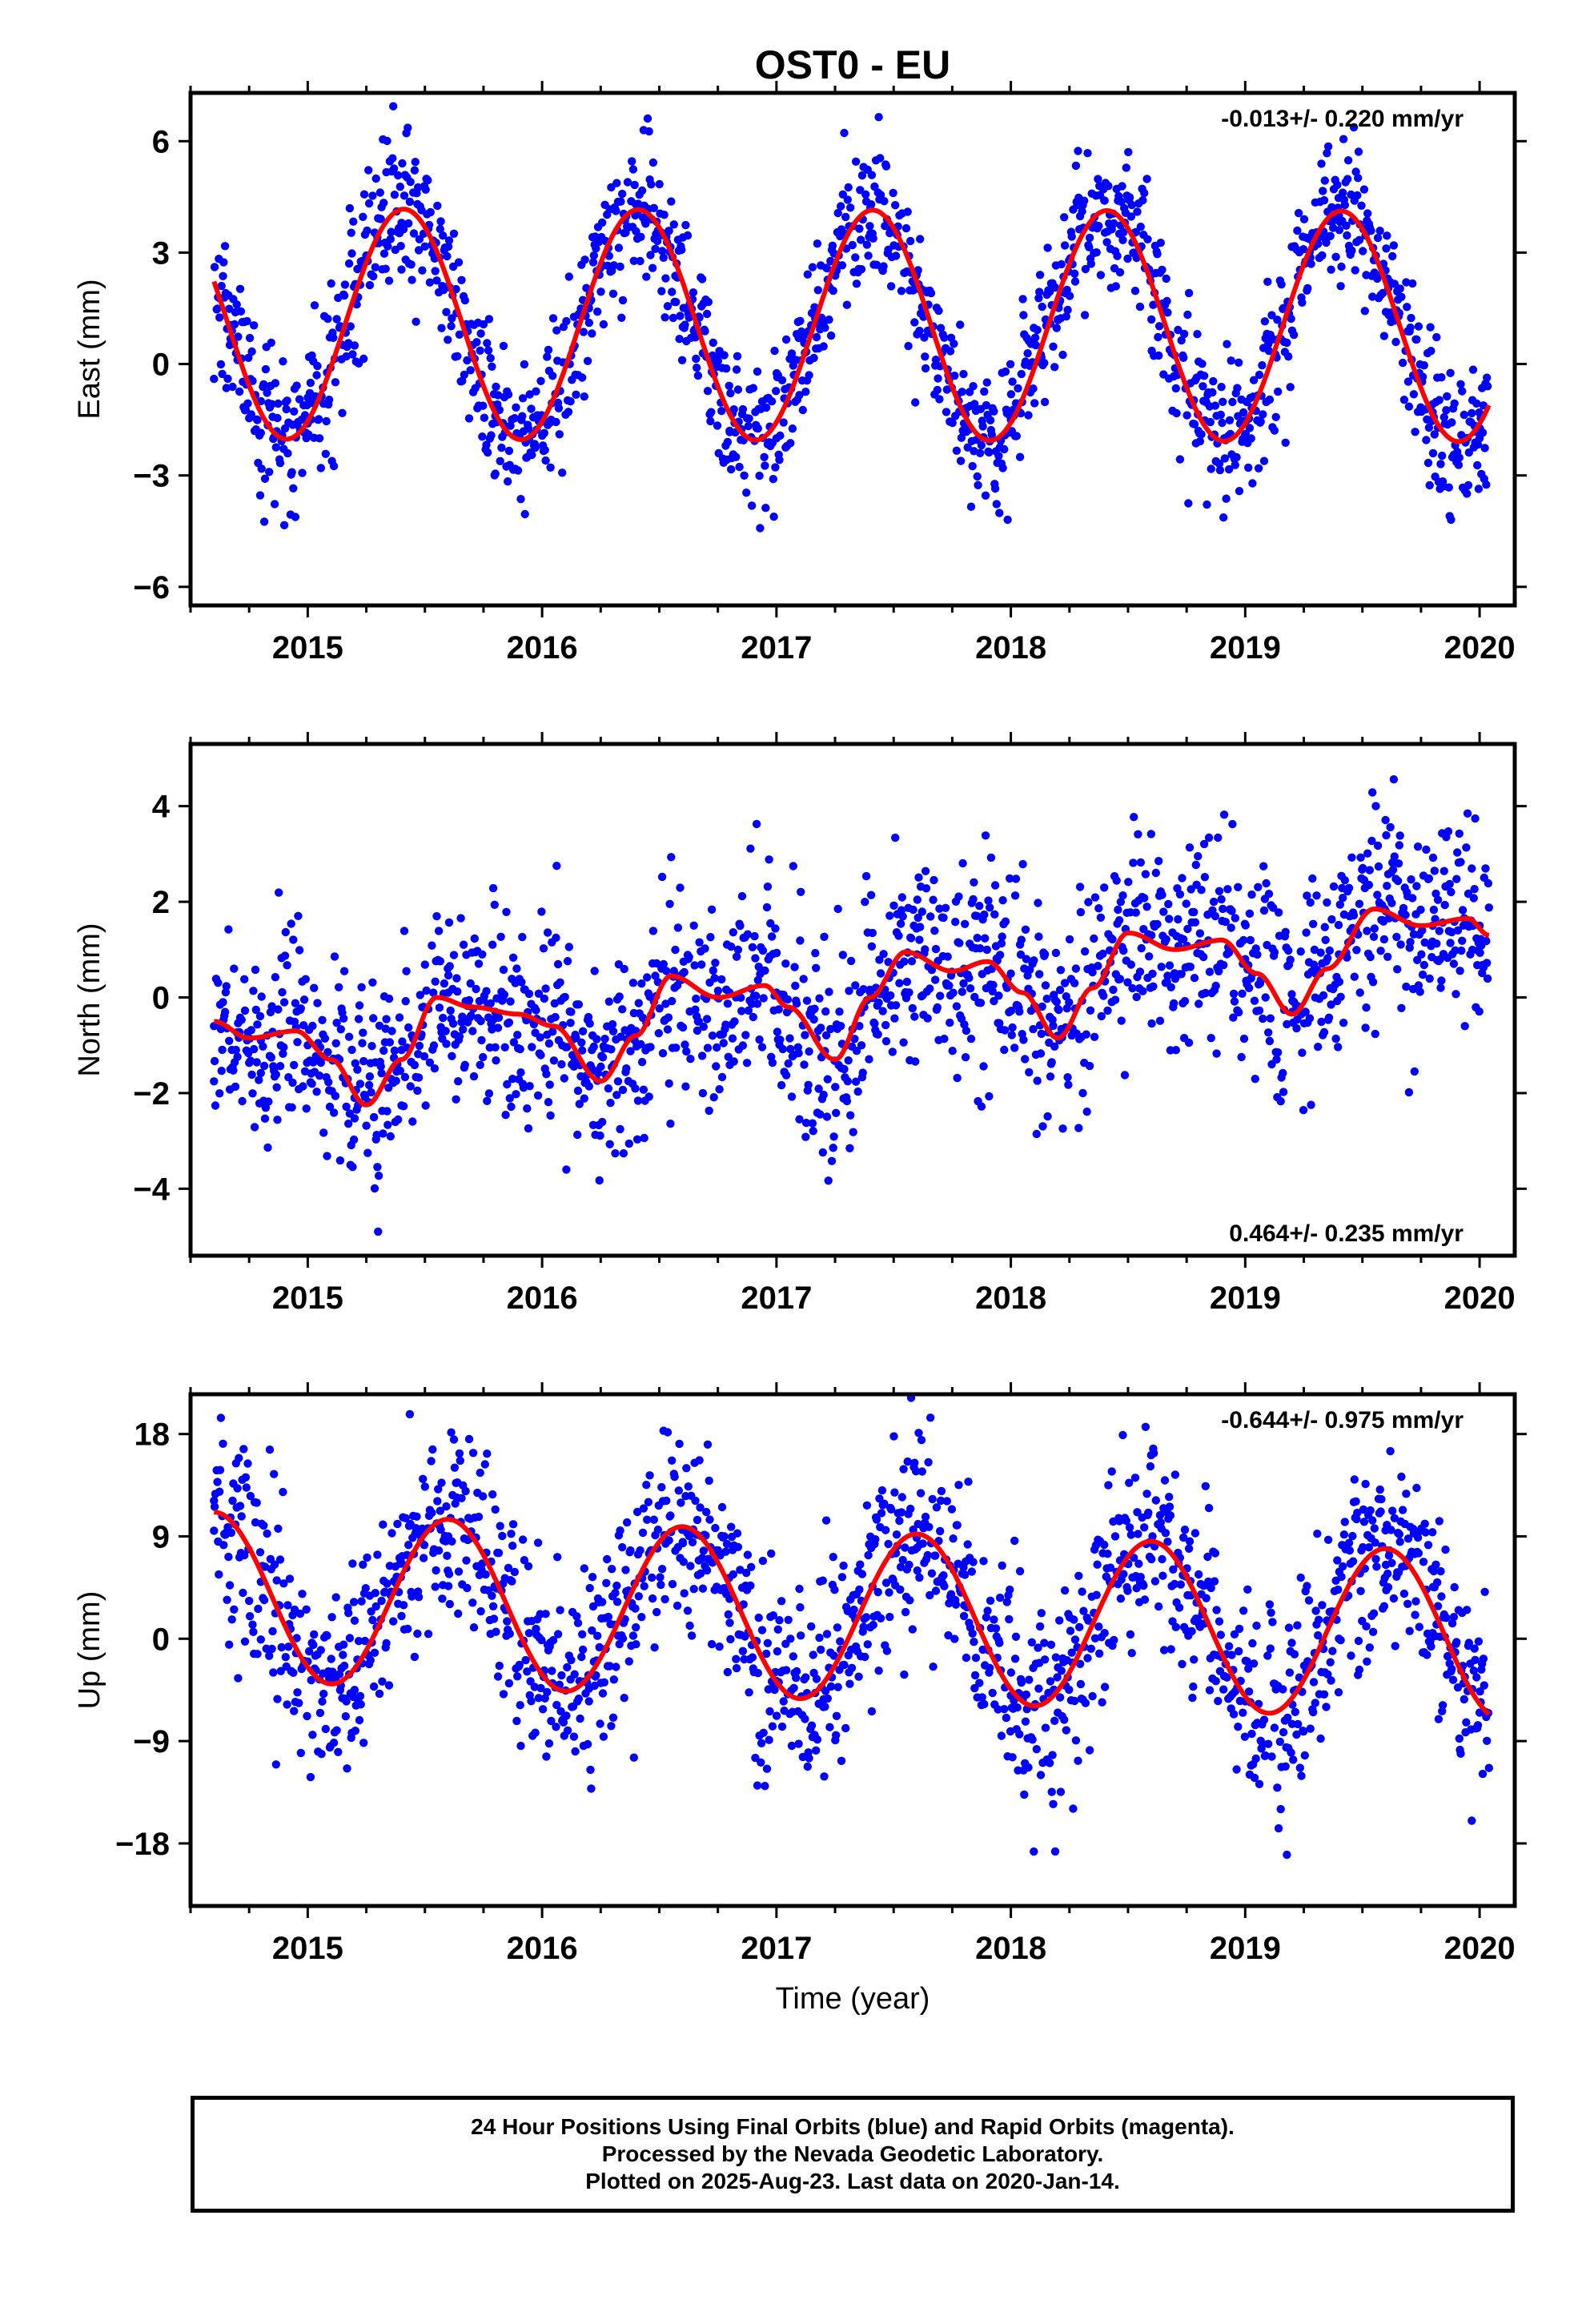 The image size is (1582, 2324). I want to click on x-tick-label: 2019, so click(1246, 647).